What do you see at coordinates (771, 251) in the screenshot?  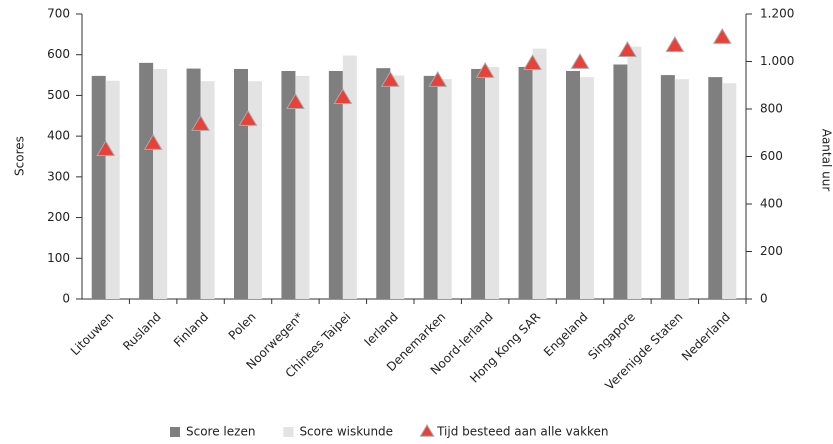 I see `y2-tick-label: 200` at bounding box center [771, 251].